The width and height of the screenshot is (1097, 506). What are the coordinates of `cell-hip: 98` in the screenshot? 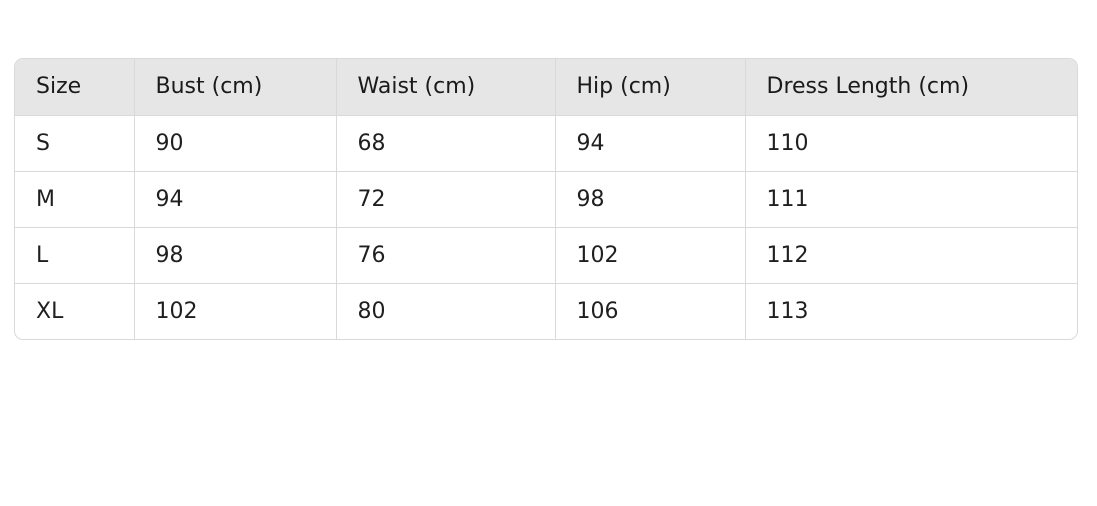 It's located at (650, 199).